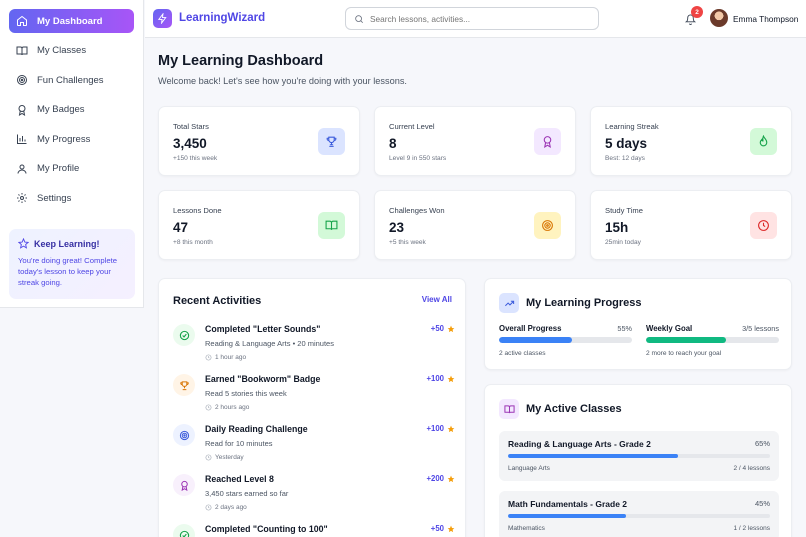 The width and height of the screenshot is (806, 537). Describe the element at coordinates (239, 443) in the screenshot. I see `activity-desc: Read for 10 minutes` at that location.